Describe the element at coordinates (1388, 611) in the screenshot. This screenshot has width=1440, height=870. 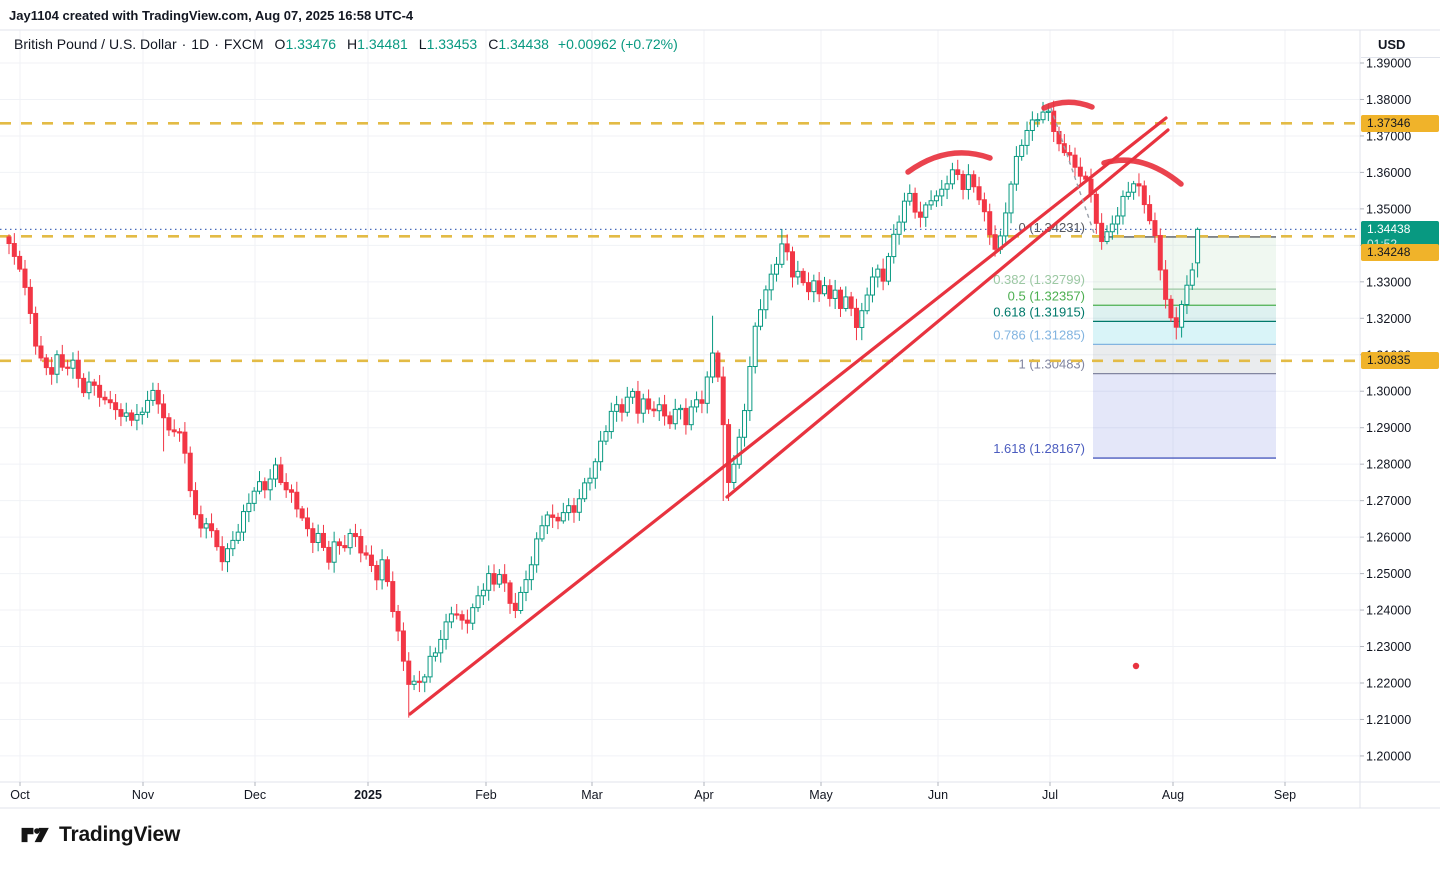
I see `price-axis-tick: 1.24000` at that location.